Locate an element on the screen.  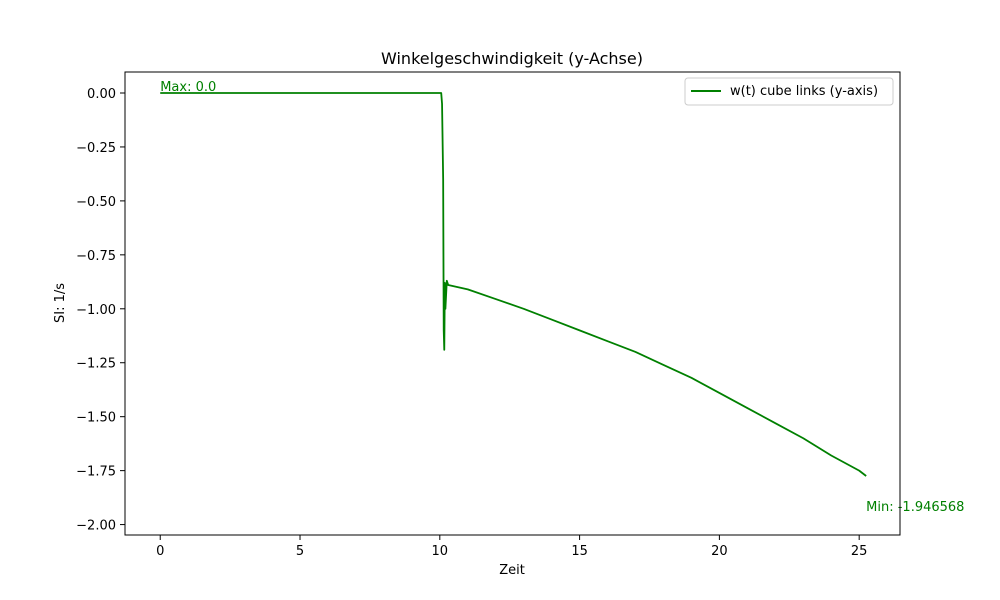
legend: w(t) cube links (y-axis) is located at coordinates (789, 91).